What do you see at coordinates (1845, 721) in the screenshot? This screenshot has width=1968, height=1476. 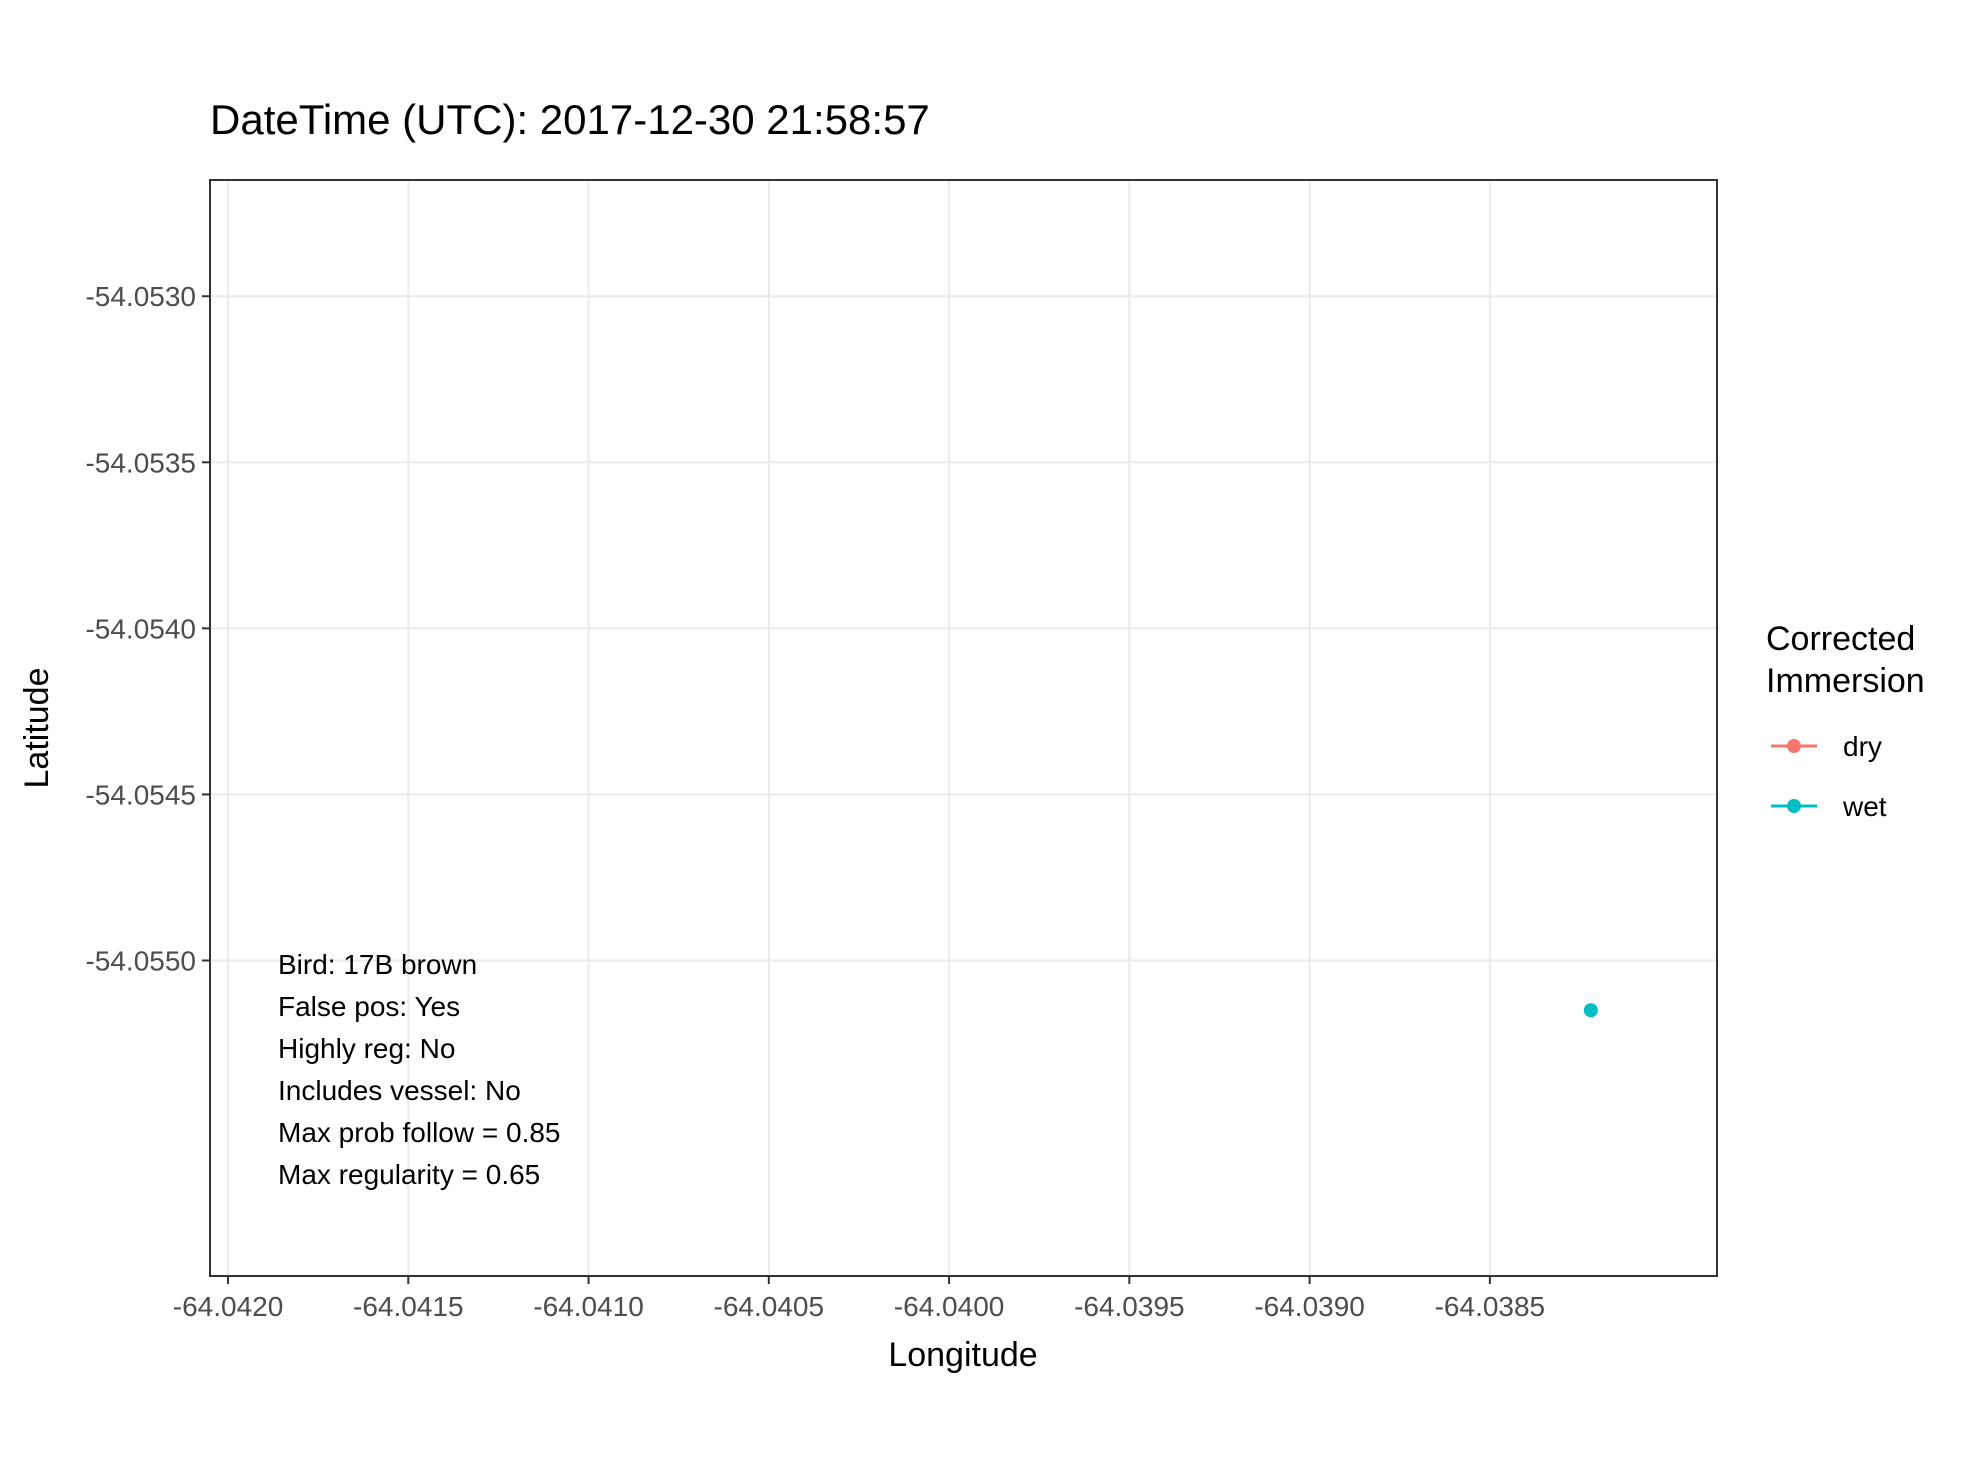 I see `legend: Corrected Immersion dry wet` at bounding box center [1845, 721].